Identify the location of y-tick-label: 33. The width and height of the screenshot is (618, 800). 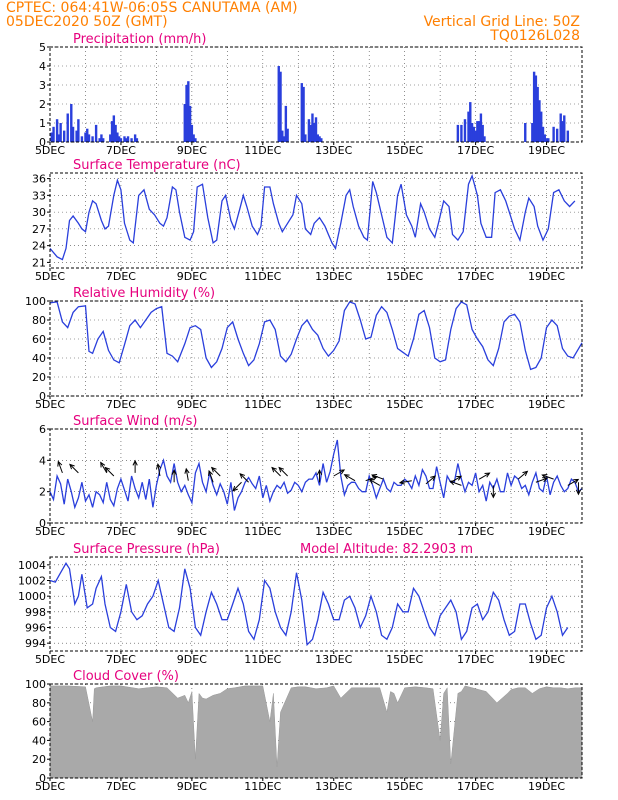
(39, 195).